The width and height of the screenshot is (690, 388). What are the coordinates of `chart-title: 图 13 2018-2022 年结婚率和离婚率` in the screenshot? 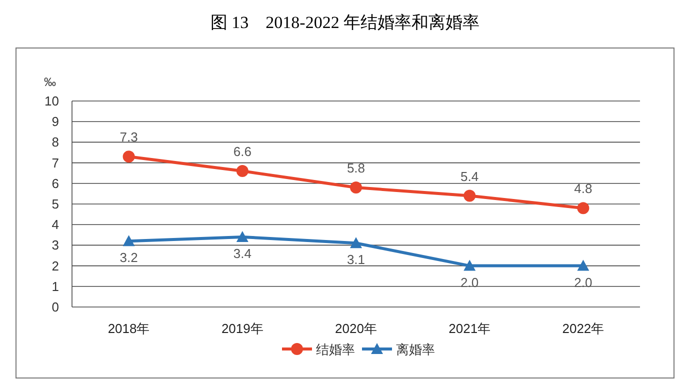 It's located at (345, 22).